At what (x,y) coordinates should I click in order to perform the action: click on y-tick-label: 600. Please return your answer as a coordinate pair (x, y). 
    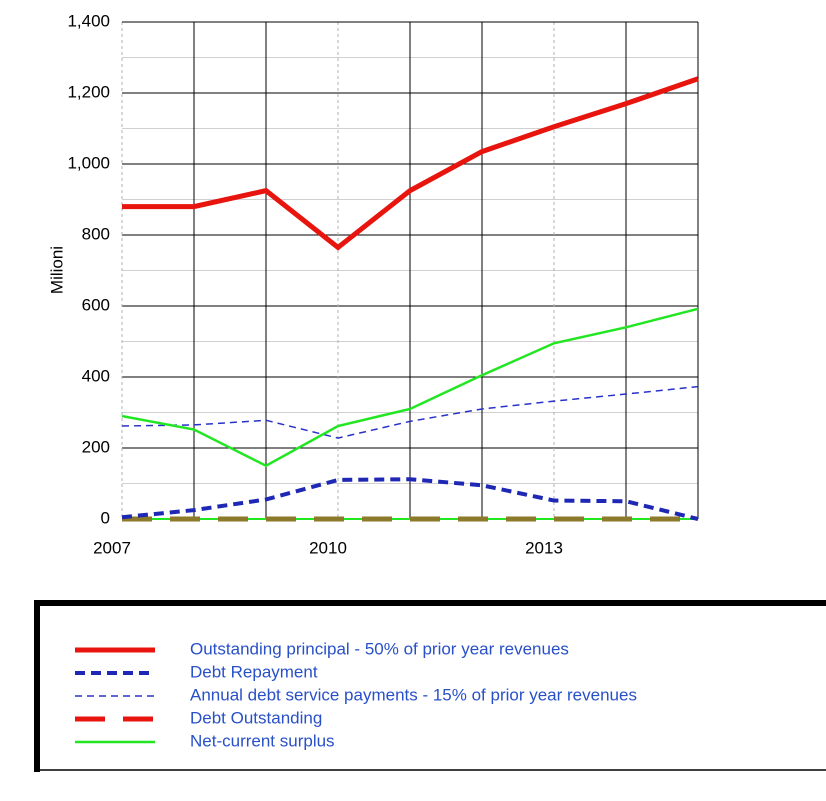
    Looking at the image, I should click on (96, 304).